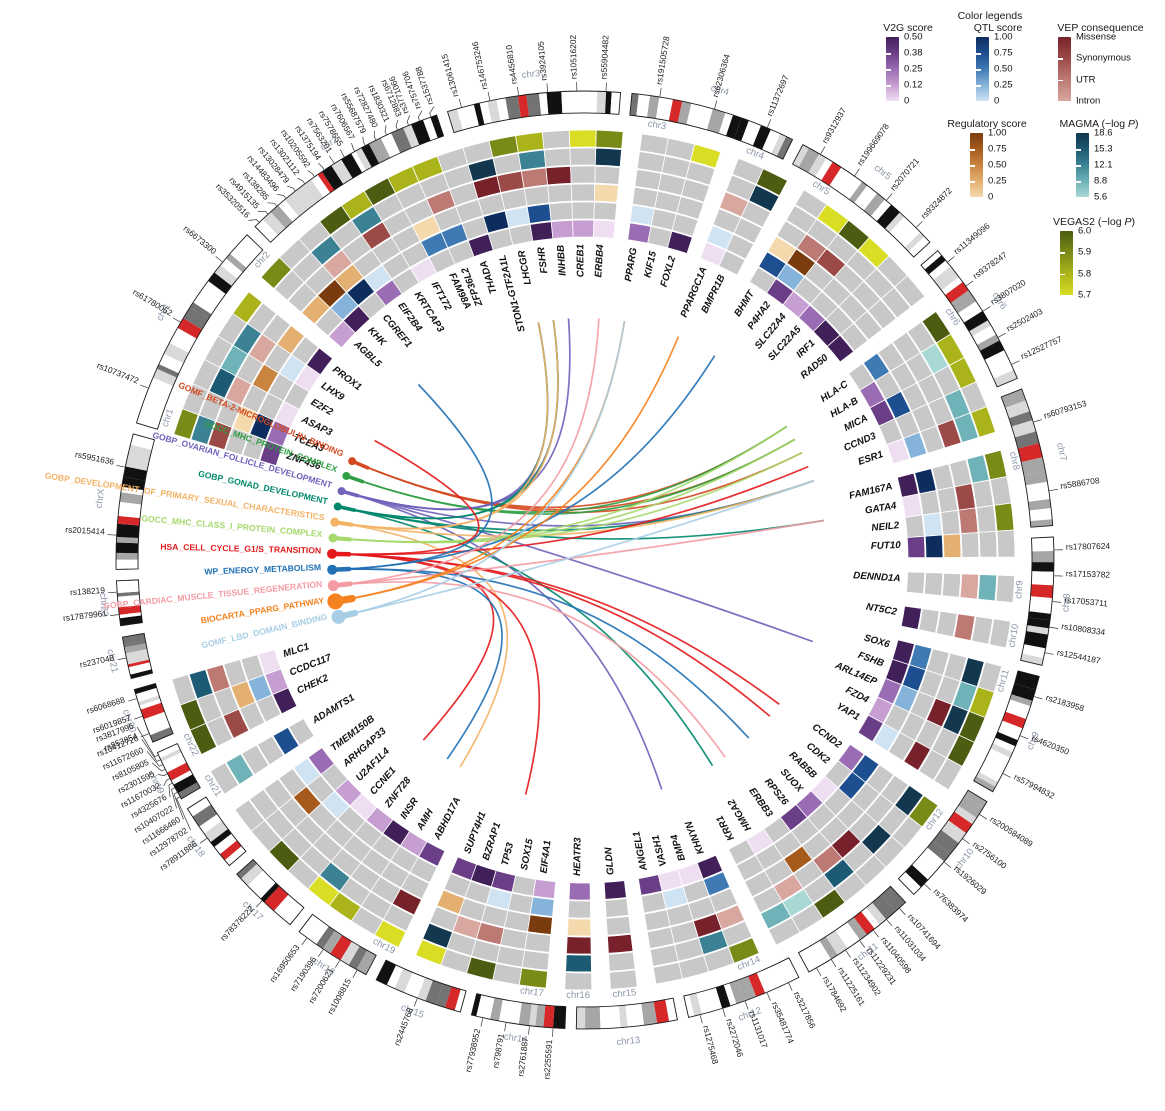 This screenshot has height=1111, width=1165. Describe the element at coordinates (88, 591) in the screenshot. I see `snp-label: rs138219` at that location.